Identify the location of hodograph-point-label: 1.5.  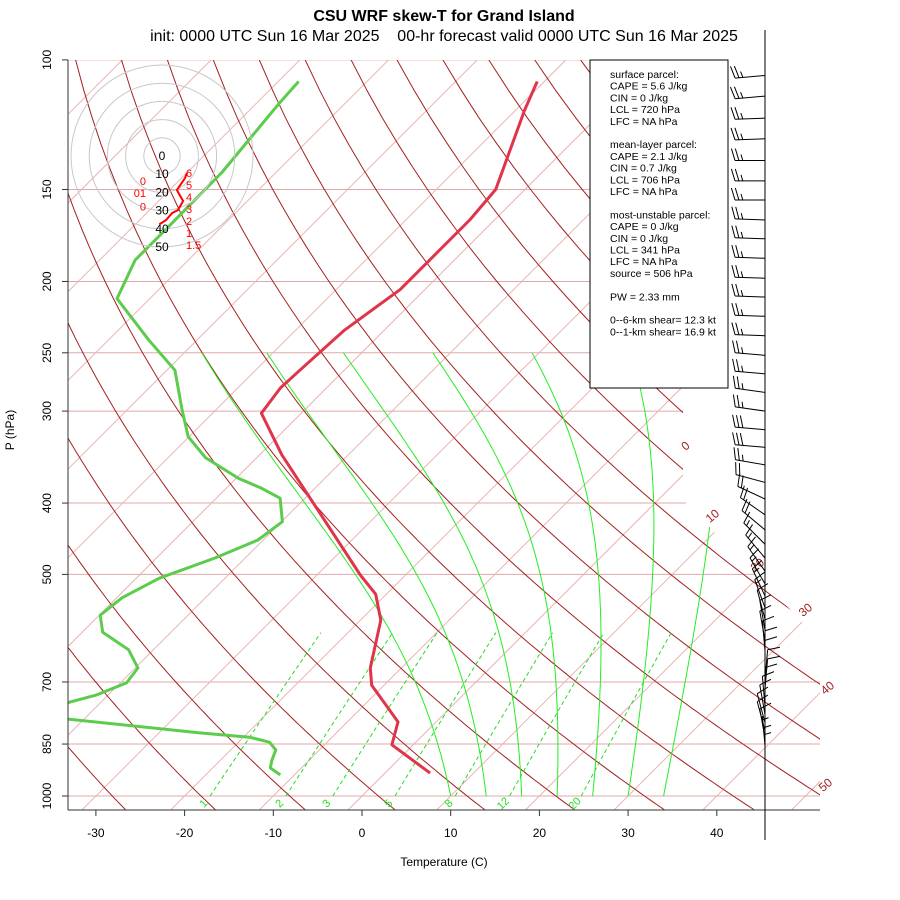
(193, 246).